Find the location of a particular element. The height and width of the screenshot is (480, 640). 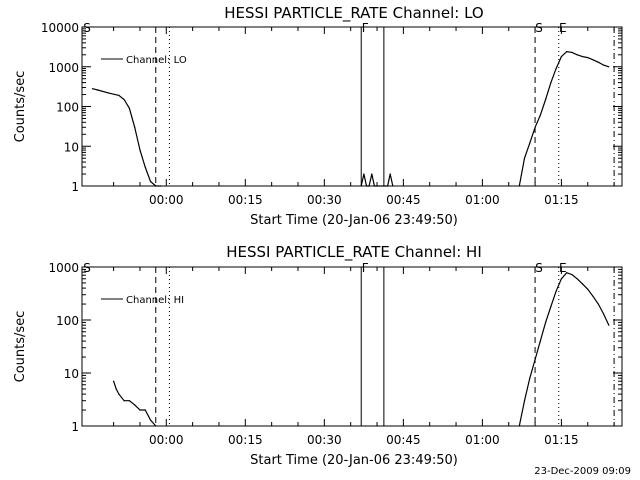

y-tick-label: 1 is located at coordinates (75, 187).